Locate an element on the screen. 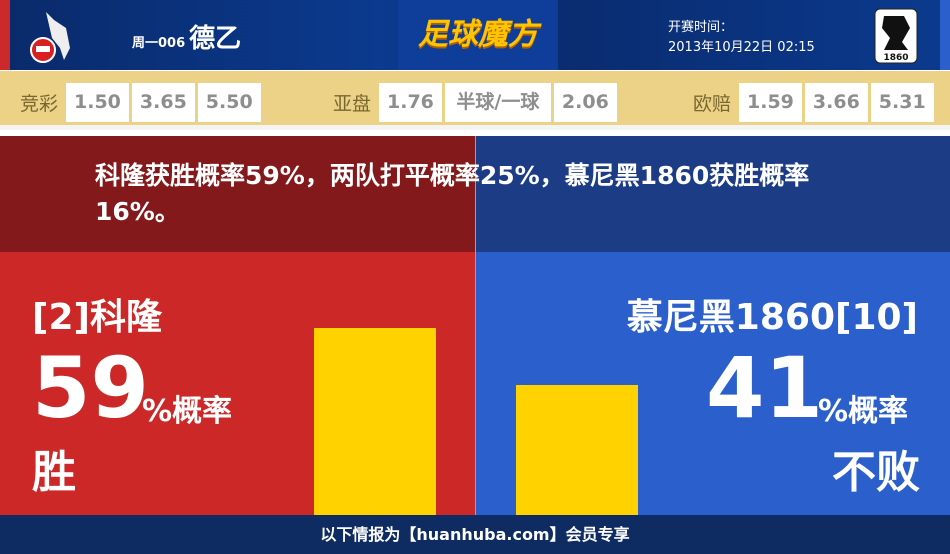  home-color-strip is located at coordinates (5, 35).